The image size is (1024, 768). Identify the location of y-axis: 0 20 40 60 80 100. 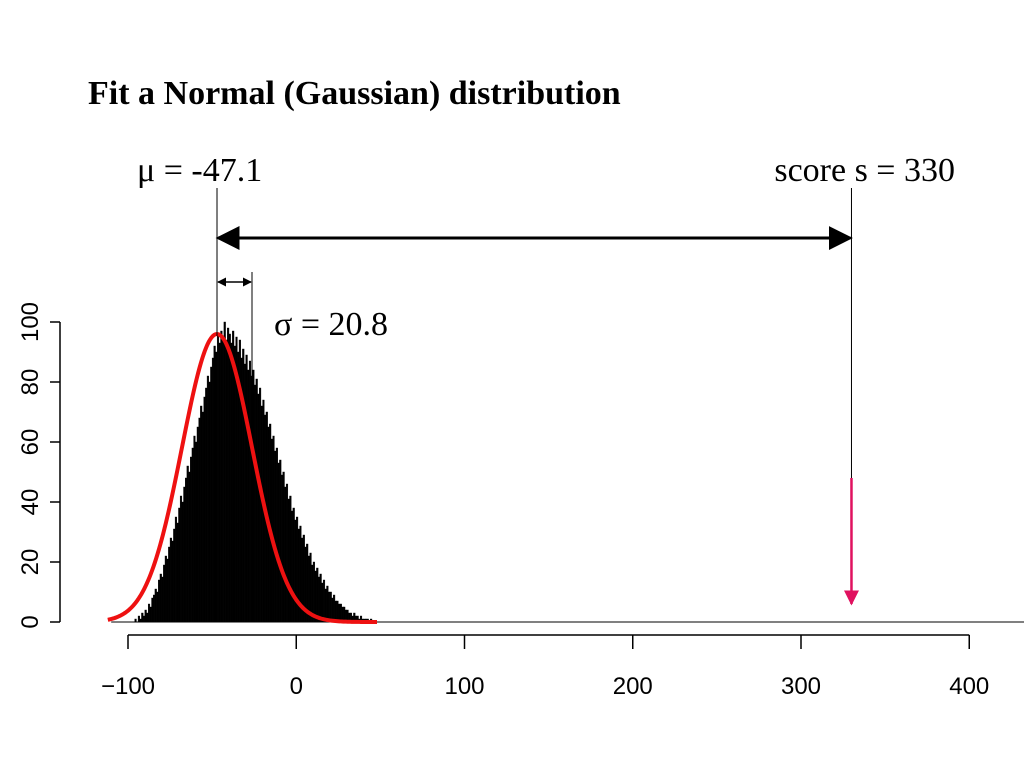
(39, 465).